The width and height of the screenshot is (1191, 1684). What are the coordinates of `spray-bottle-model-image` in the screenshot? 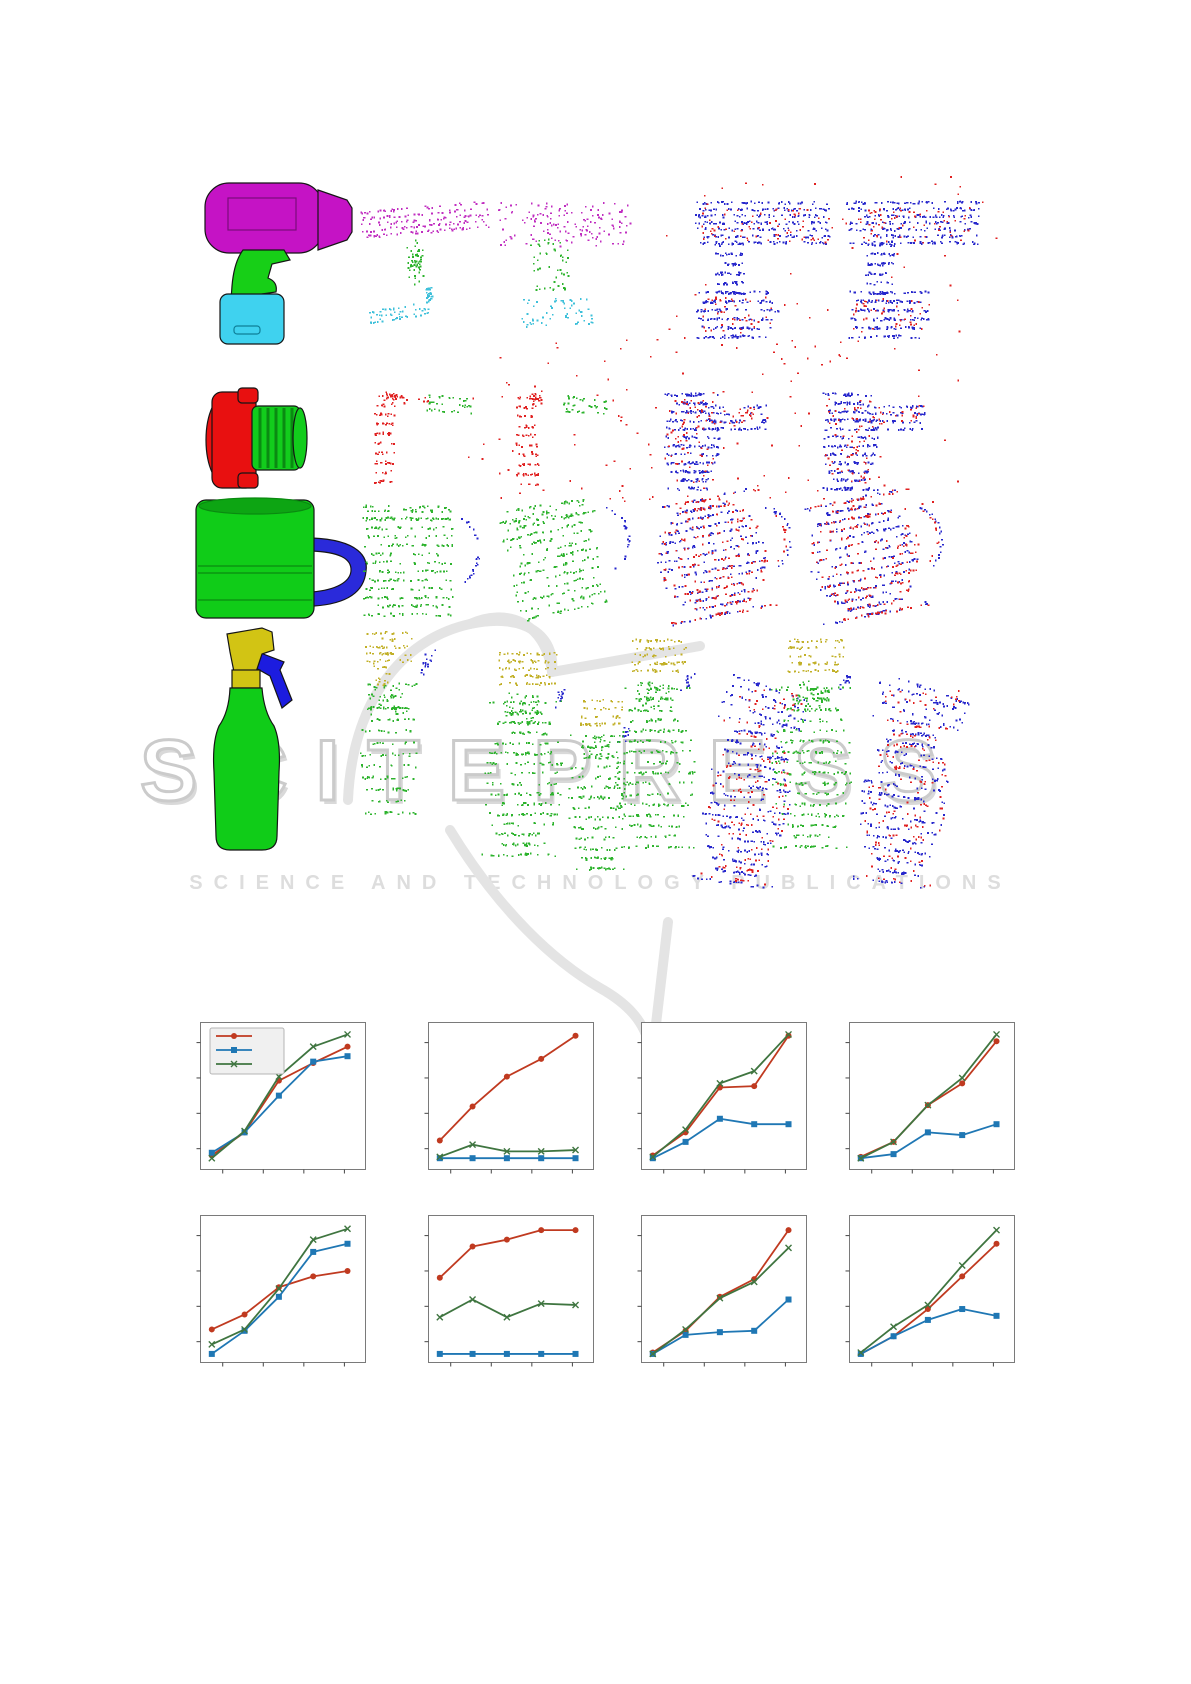 It's located at (252, 739).